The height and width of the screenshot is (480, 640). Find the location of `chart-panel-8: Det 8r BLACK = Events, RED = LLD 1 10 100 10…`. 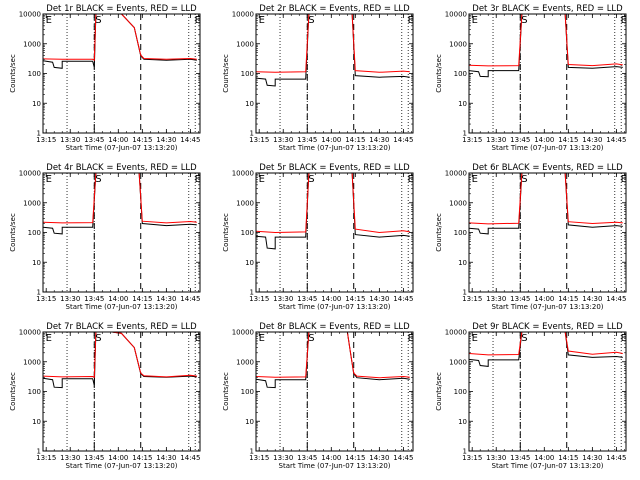

chart-panel-8: Det 8r BLACK = Events, RED = LLD 1 10 100 10… is located at coordinates (318, 396).